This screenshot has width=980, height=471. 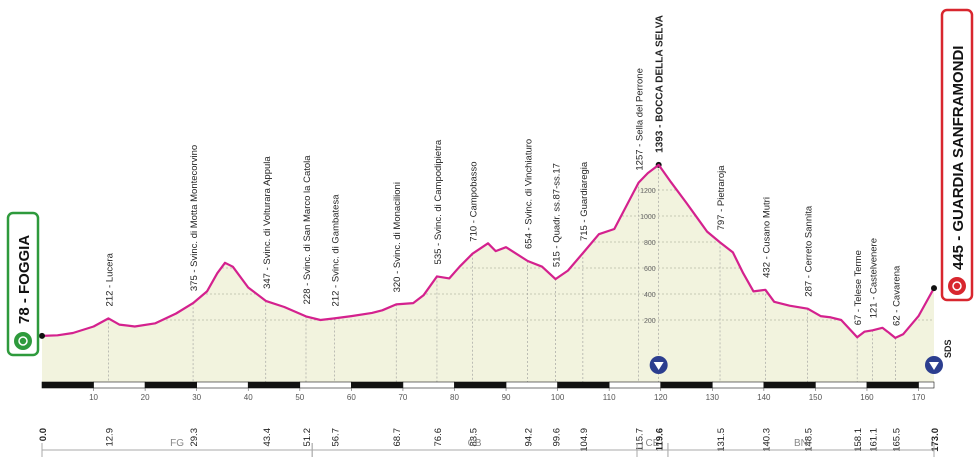 What do you see at coordinates (506, 397) in the screenshot?
I see `x-tick-label: 90` at bounding box center [506, 397].